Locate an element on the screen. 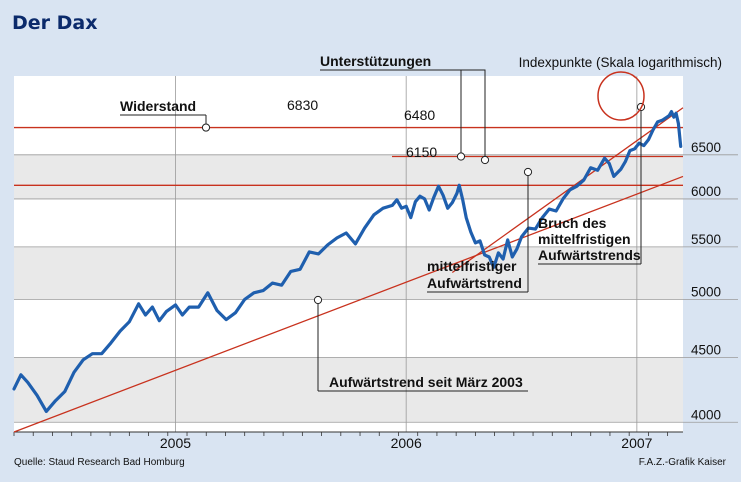 The width and height of the screenshot is (741, 482). x-tick-label: 2007 is located at coordinates (636, 443).